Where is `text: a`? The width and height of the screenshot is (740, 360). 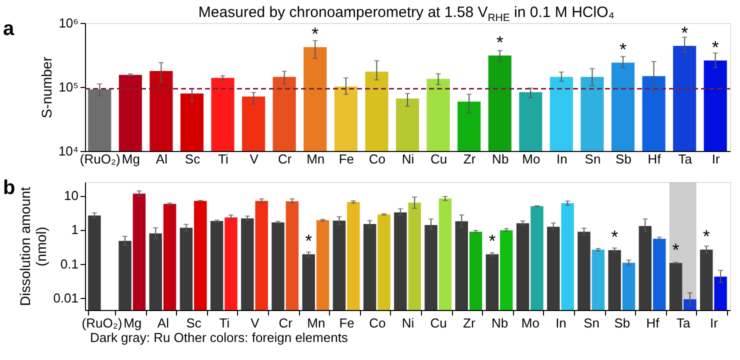
text: a is located at coordinates (9, 29).